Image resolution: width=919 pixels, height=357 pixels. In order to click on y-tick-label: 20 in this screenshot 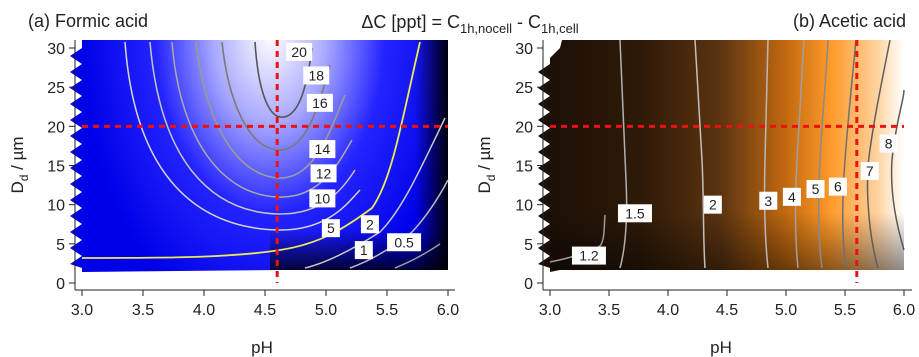, I will do `click(524, 127)`.